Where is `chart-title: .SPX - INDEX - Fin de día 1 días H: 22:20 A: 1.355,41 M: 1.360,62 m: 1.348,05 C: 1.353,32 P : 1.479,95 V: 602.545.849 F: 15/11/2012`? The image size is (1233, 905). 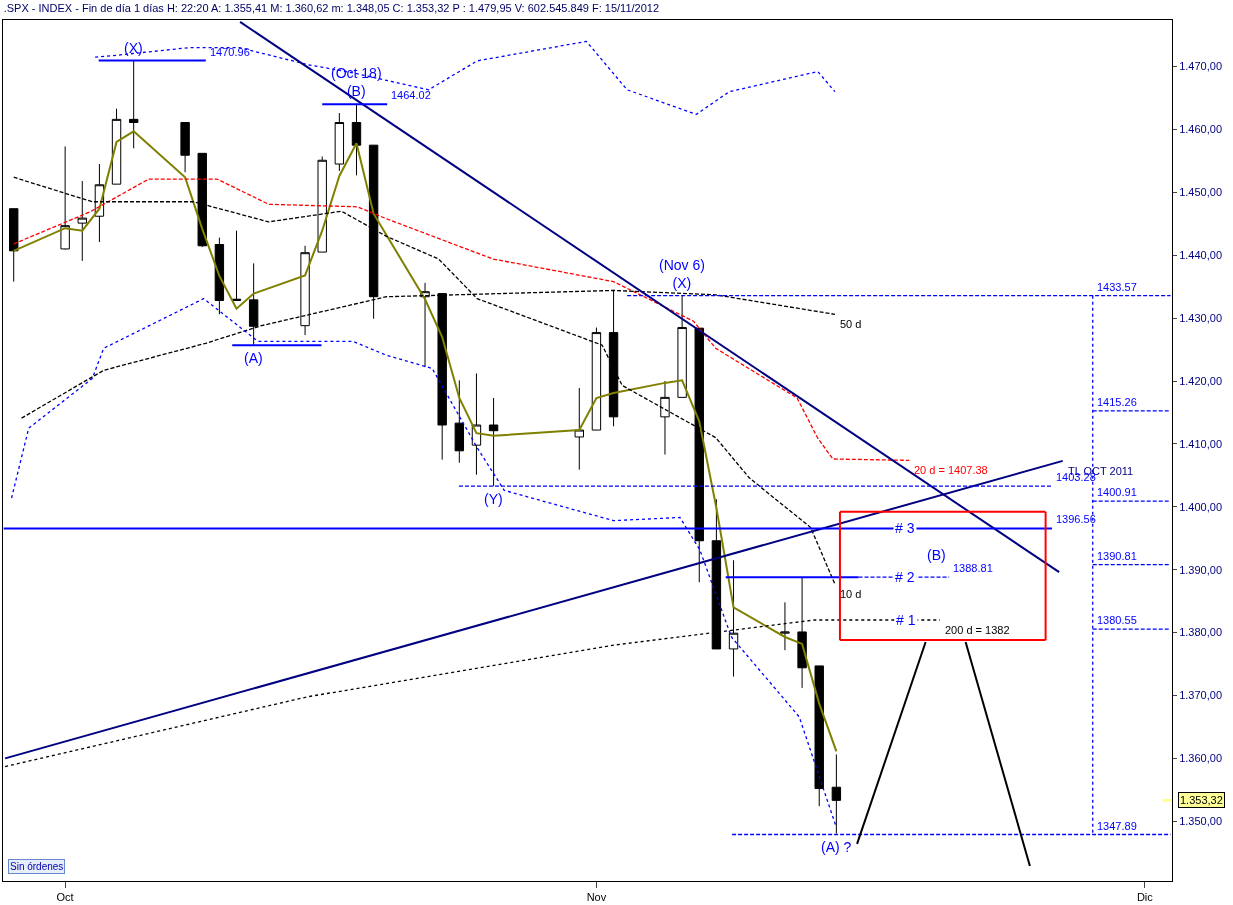
chart-title: .SPX - INDEX - Fin de día 1 días H: 22:20 A: 1.355,41 M: 1.360,62 m: 1.348,05 C: 1.353,32 P : 1.479,95 V: 602.545.849 F: 15/11/2012 is located at coordinates (331, 8).